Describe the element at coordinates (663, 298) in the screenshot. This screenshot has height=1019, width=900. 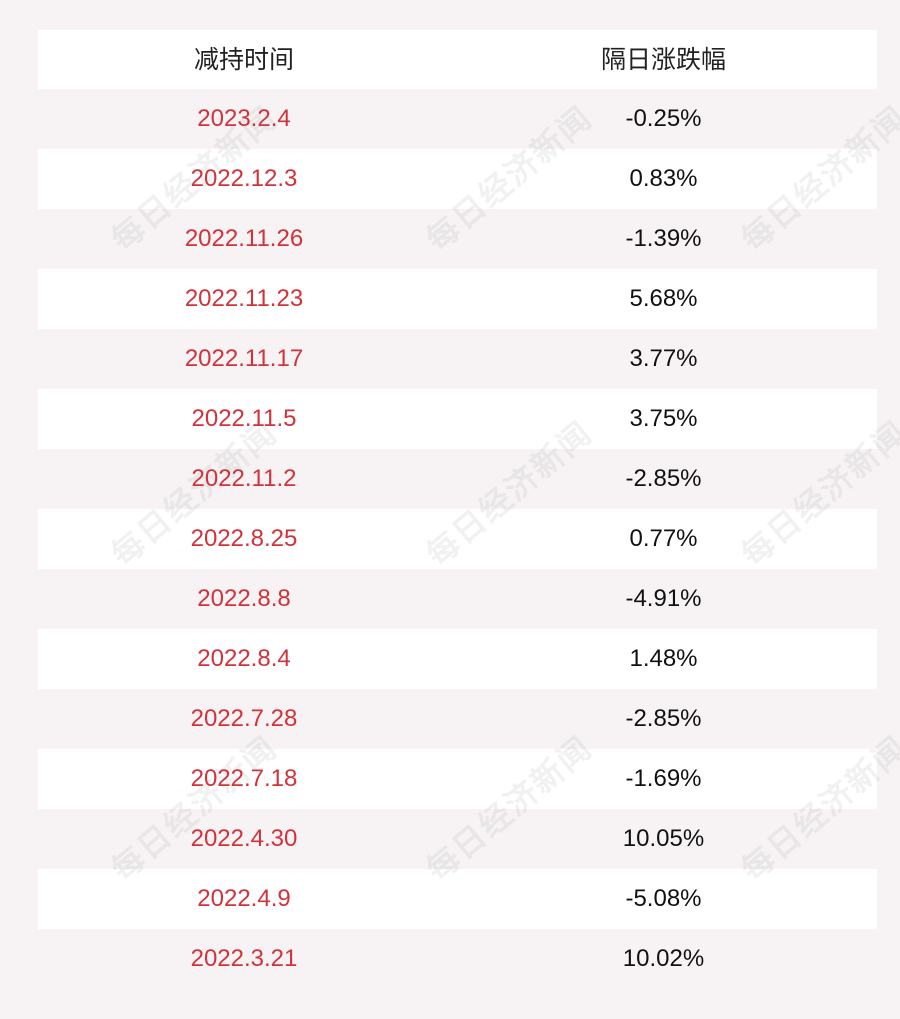
I see `row-change: 5.68%` at that location.